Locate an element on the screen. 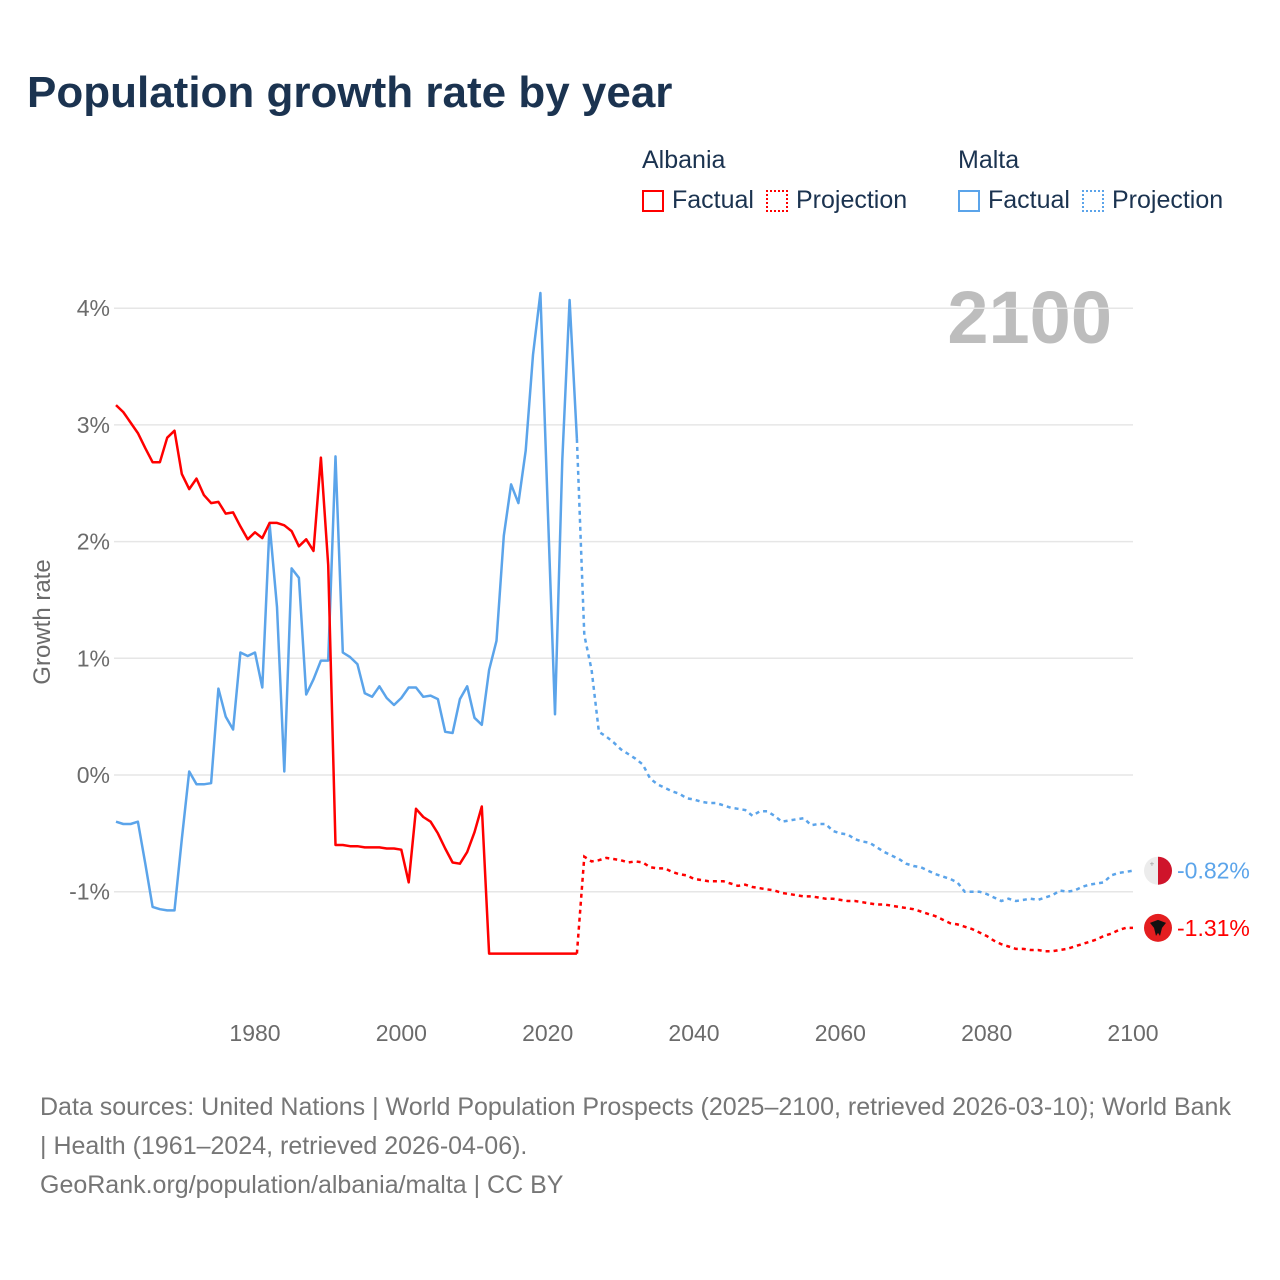  albania-flag-icon is located at coordinates (1158, 927).